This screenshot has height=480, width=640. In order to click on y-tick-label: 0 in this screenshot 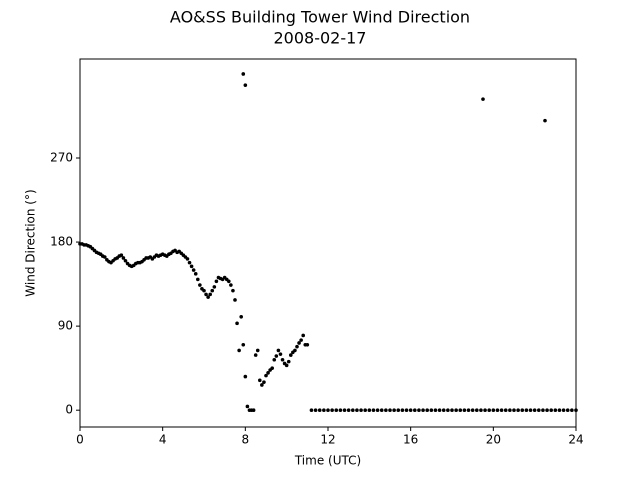, I will do `click(69, 410)`.